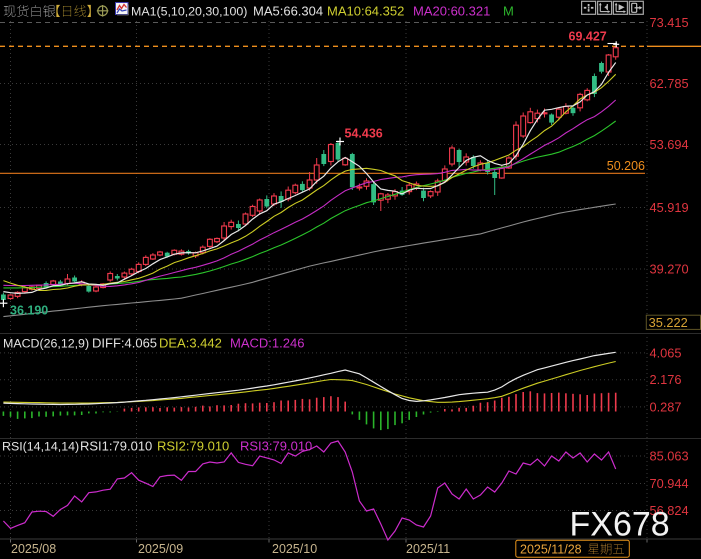 The height and width of the screenshot is (559, 701). Describe the element at coordinates (508, 11) in the screenshot. I see `svg-text: M` at that location.